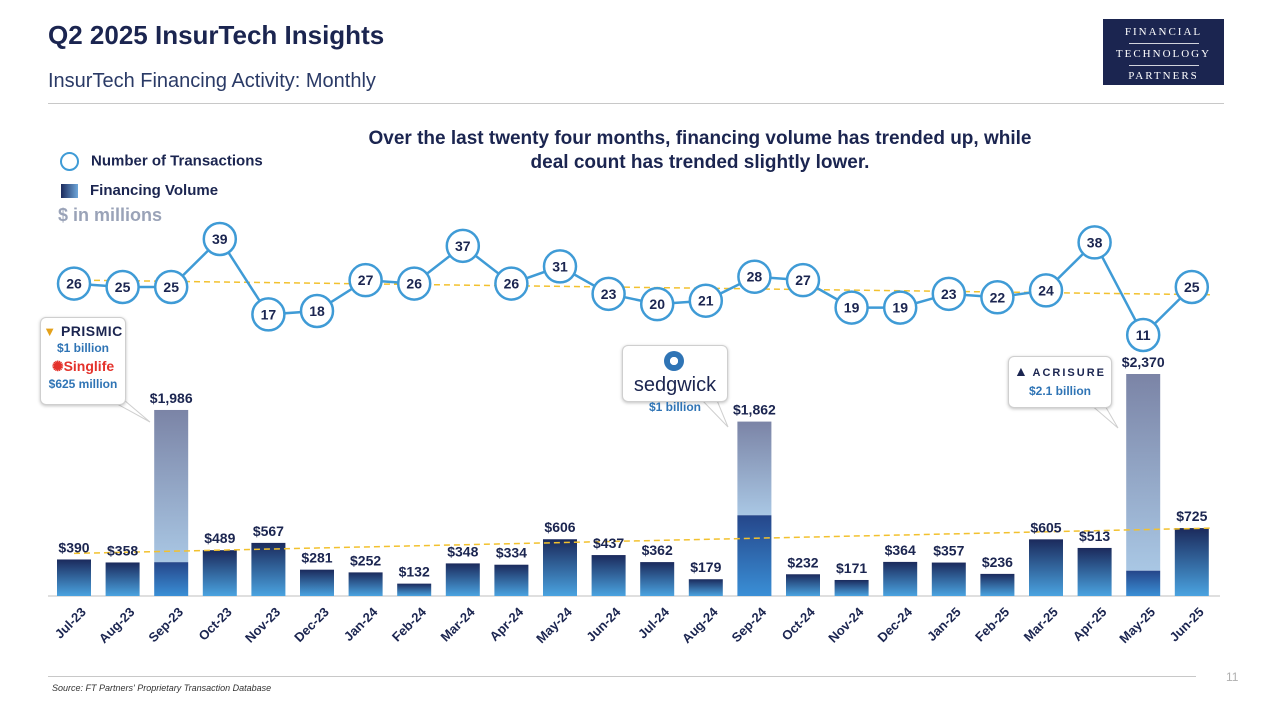  I want to click on transaction-count-label: 24, so click(1046, 290).